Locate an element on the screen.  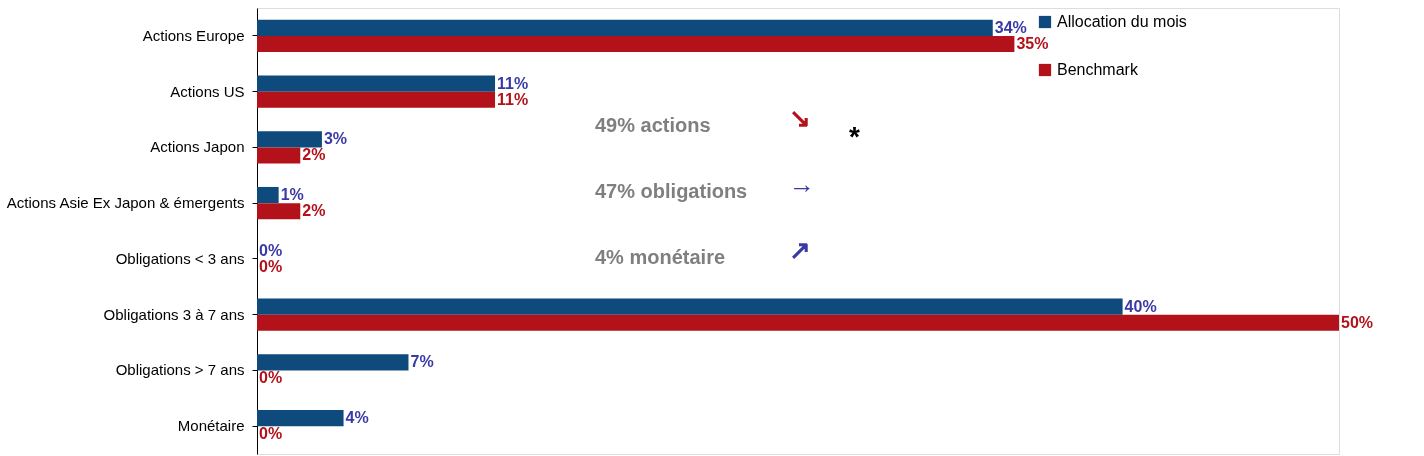
y-tick-label: Obligations < 3 ans is located at coordinates (180, 258).